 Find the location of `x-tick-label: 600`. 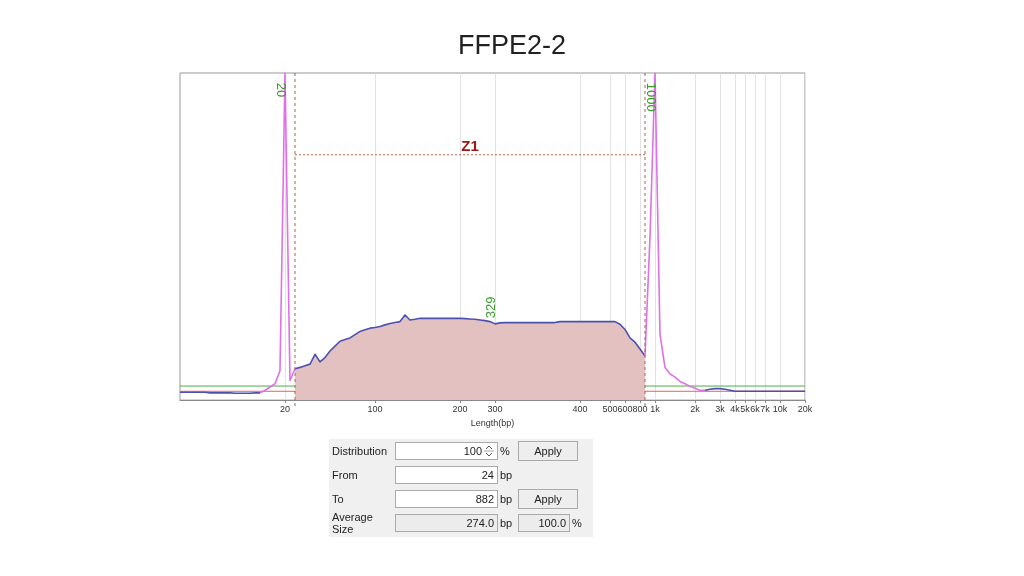

x-tick-label: 600 is located at coordinates (625, 408).